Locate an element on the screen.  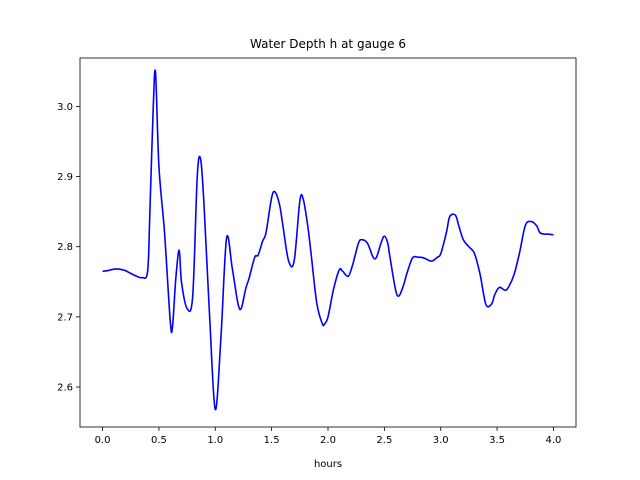
x-axis: 0.0 0.5 1.0 1.5 2.0 2.5 3.0 3.5 4.0 is located at coordinates (328, 436).